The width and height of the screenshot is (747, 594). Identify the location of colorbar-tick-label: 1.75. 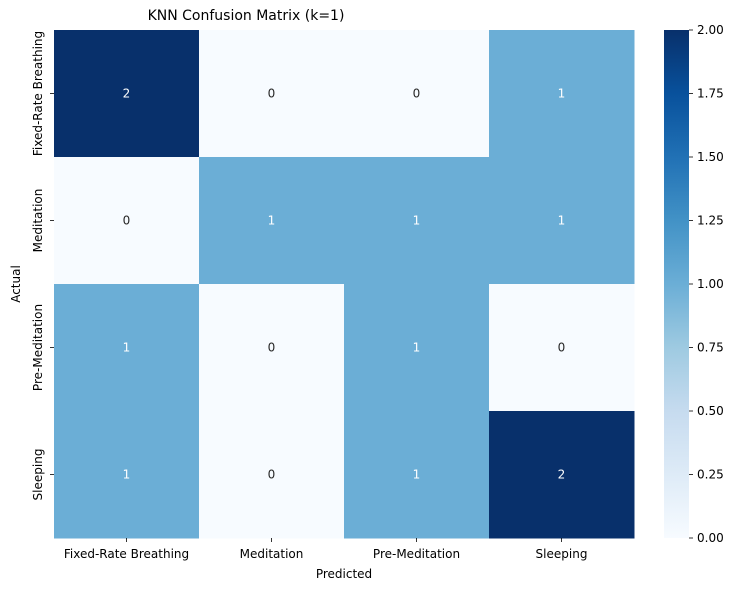
(710, 94).